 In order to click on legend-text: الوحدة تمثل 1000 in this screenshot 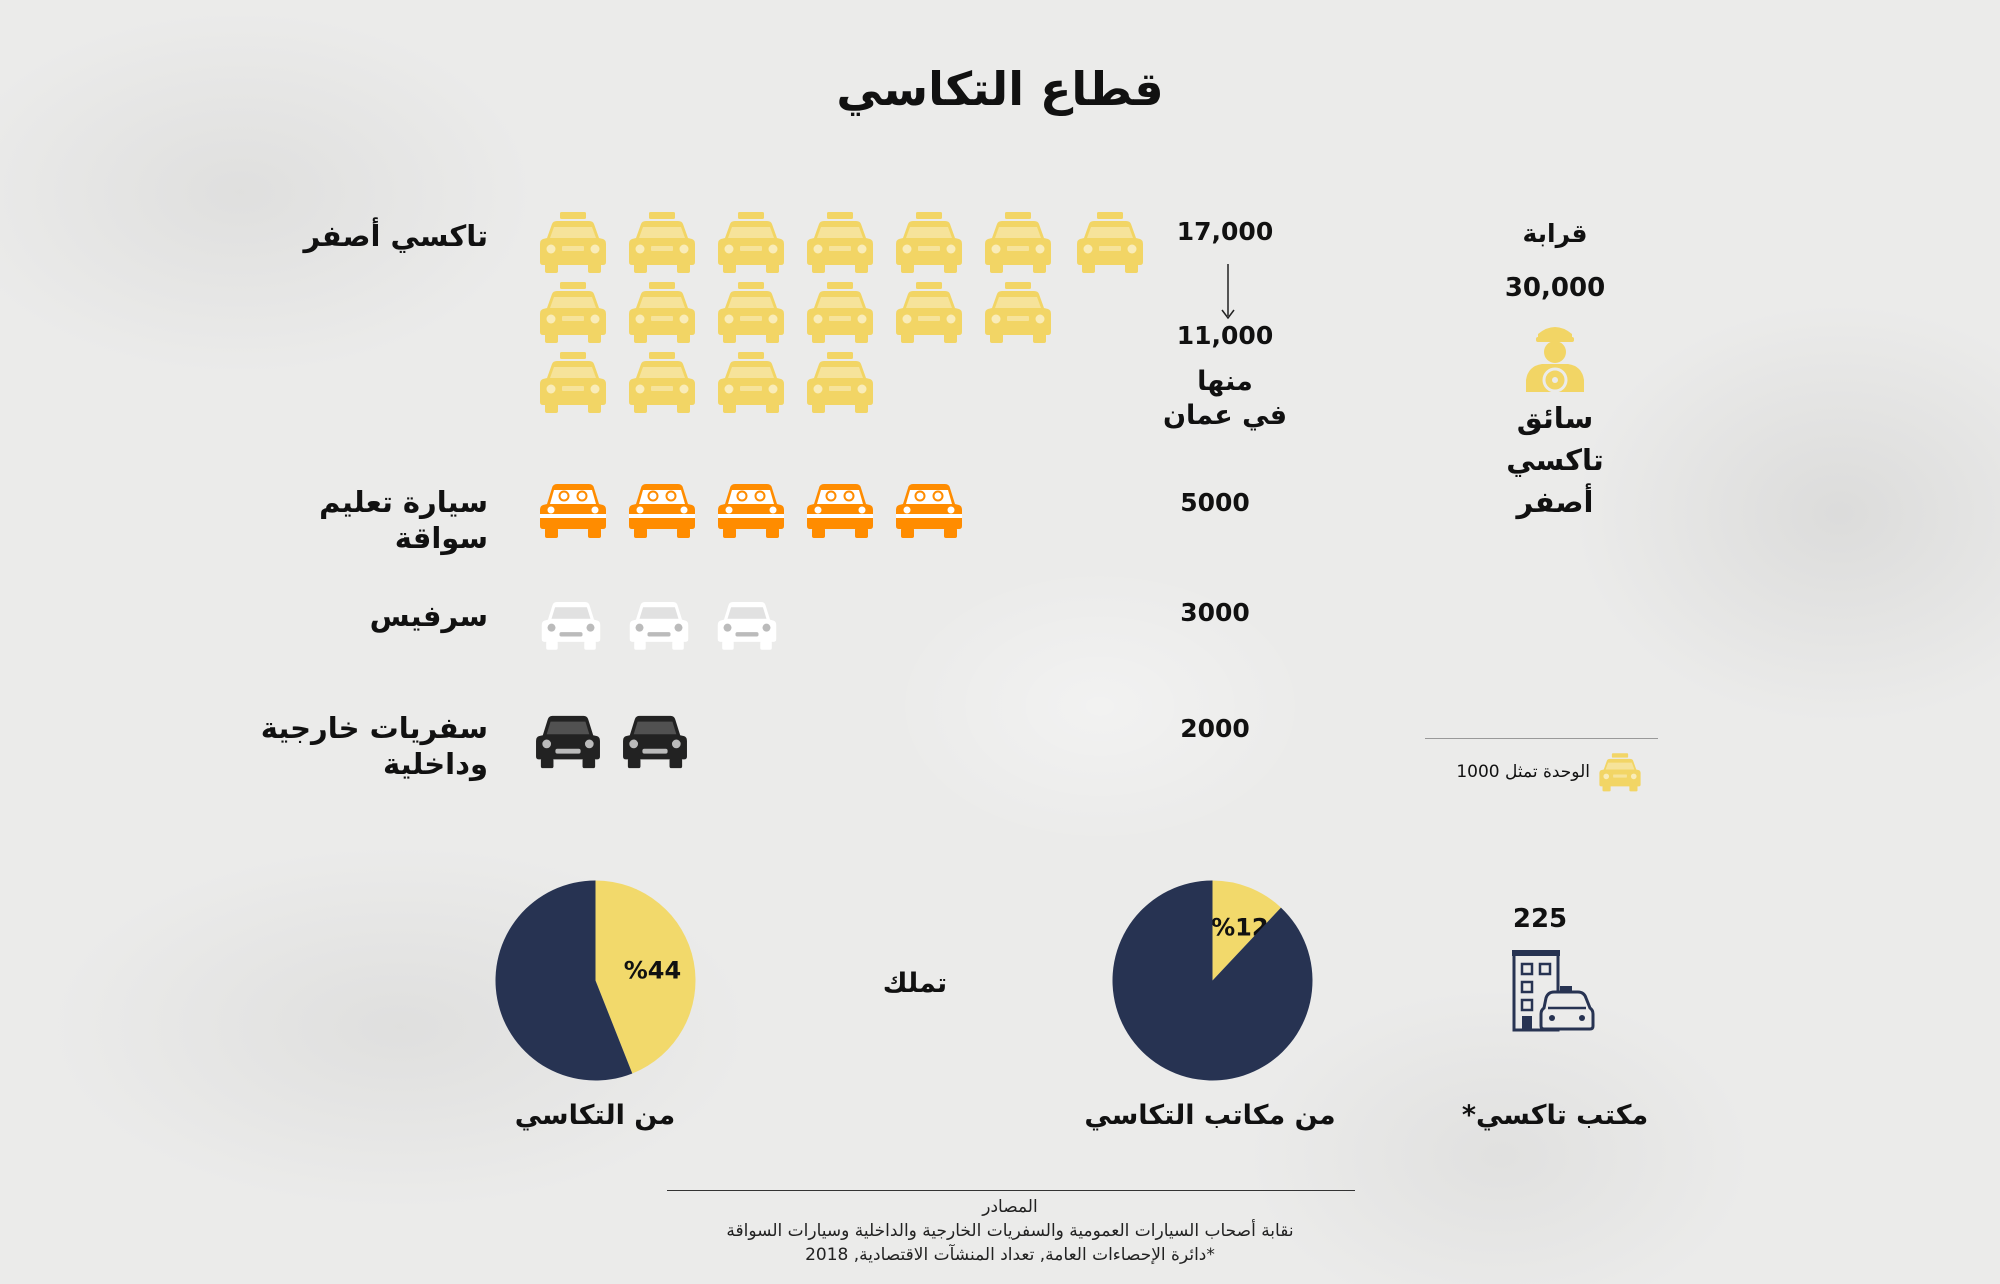, I will do `click(1523, 772)`.